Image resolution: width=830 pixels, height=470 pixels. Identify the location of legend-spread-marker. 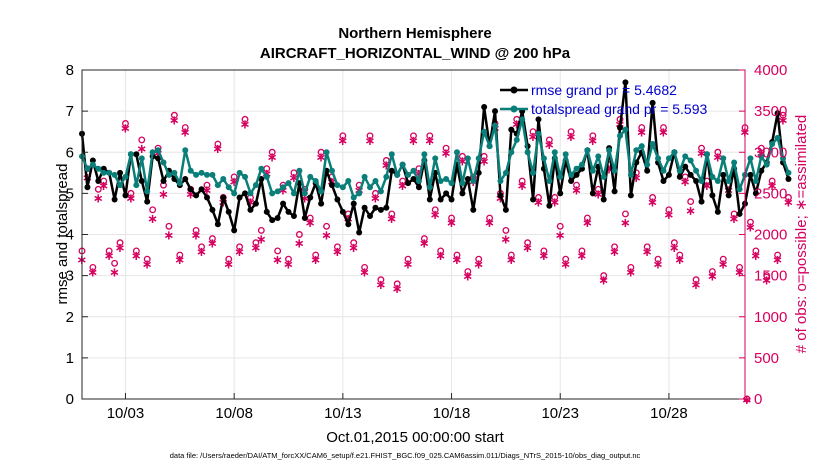
(514, 109).